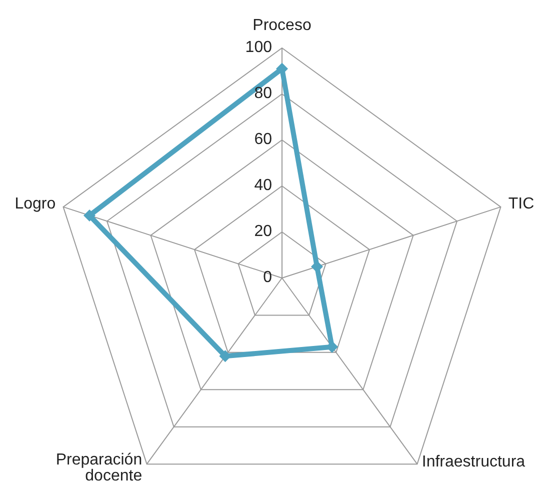 The width and height of the screenshot is (545, 490). Describe the element at coordinates (99, 468) in the screenshot. I see `spoke-label: Preparación docente` at that location.